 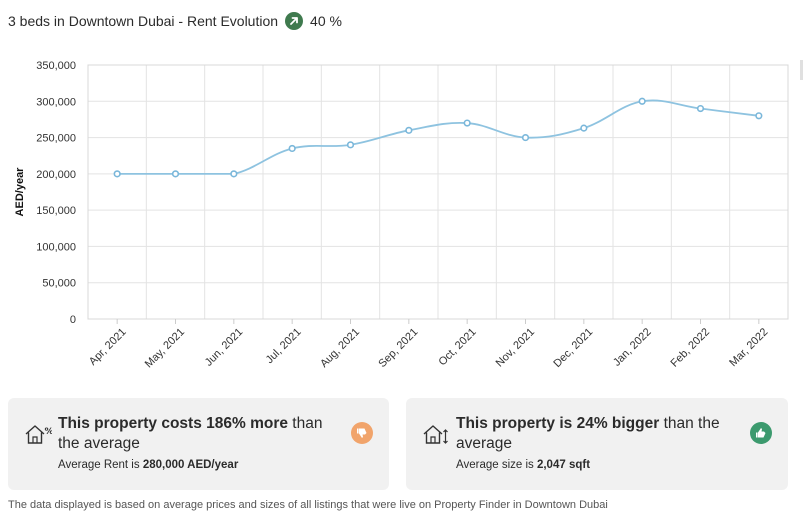 I want to click on house-percent-icon: %, so click(x=39, y=434).